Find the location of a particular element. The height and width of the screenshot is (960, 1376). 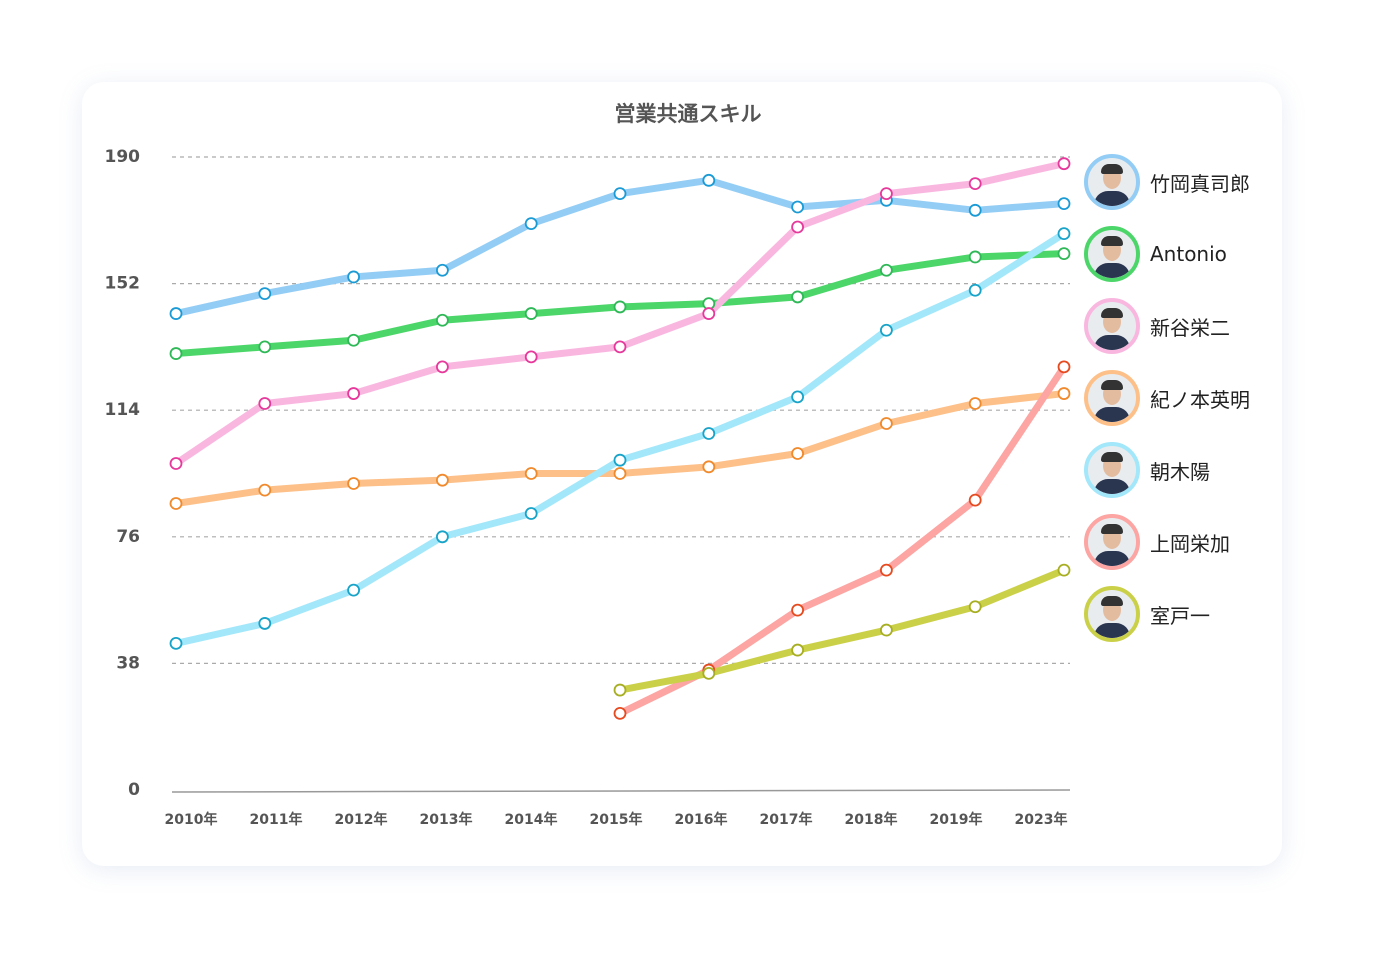

x-tick-label: 2010年 is located at coordinates (191, 819).